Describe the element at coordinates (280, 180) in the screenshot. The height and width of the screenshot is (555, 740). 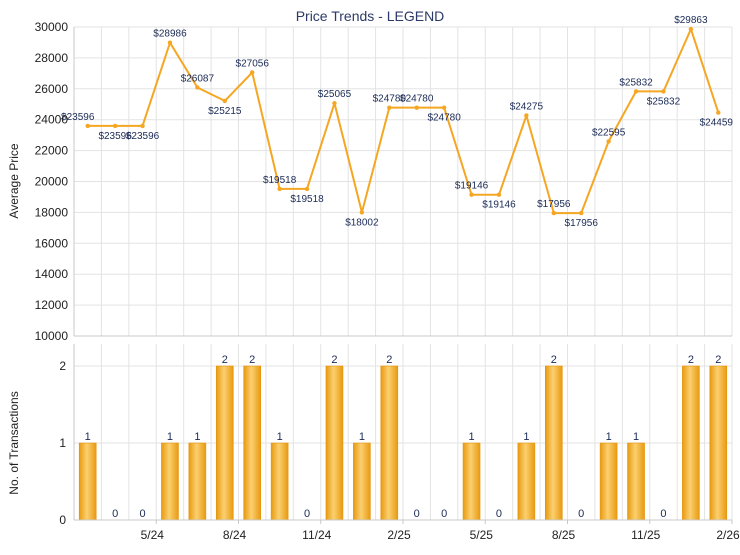
I see `price-data-label: $19518` at that location.